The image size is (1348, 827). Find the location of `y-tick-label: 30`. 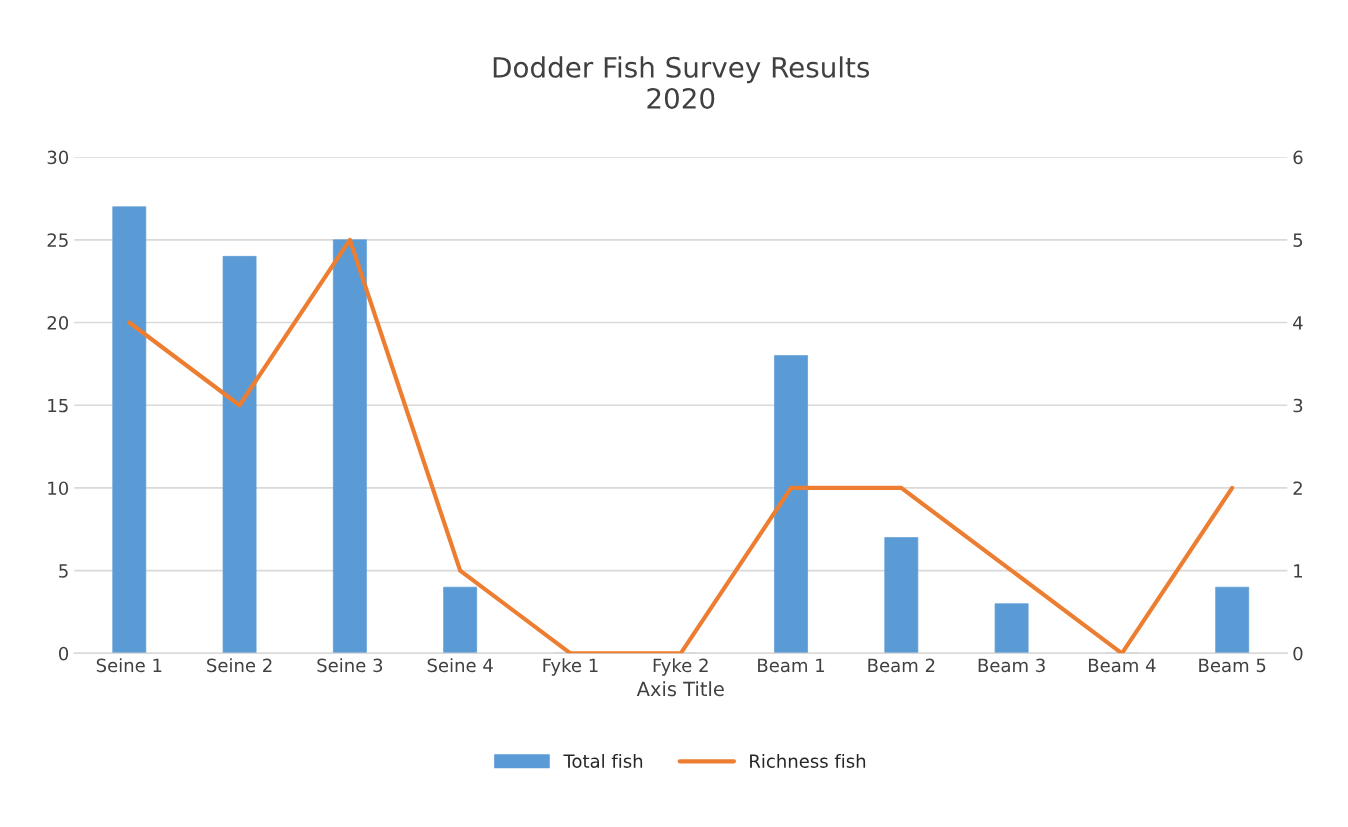

y-tick-label: 30 is located at coordinates (58, 157).